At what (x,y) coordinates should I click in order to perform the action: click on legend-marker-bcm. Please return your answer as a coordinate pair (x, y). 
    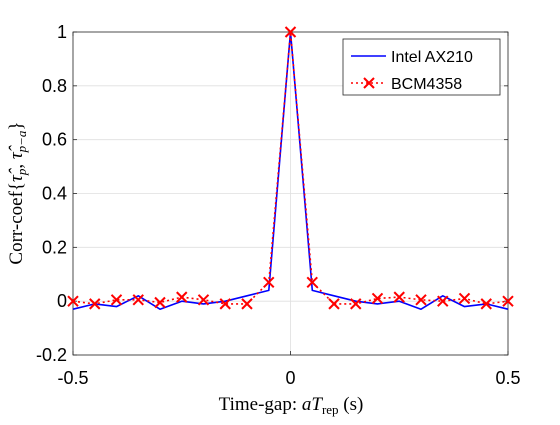
    Looking at the image, I should click on (369, 83).